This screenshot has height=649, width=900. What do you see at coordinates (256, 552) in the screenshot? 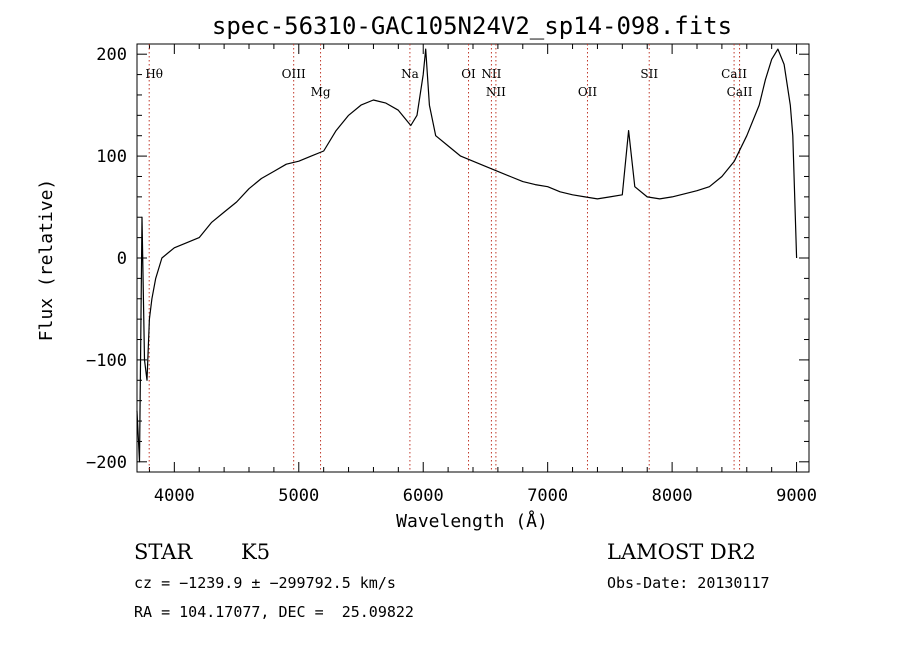
I see `object-subclass: K5` at bounding box center [256, 552].